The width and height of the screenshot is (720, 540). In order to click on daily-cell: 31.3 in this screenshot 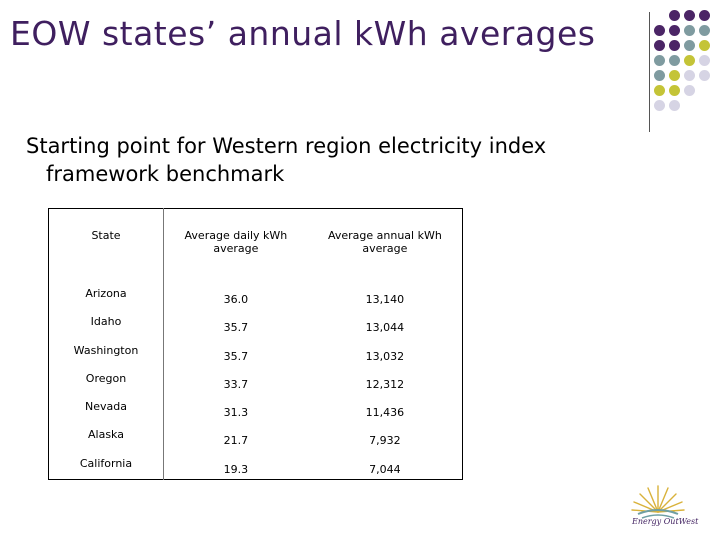, I will do `click(236, 413)`.